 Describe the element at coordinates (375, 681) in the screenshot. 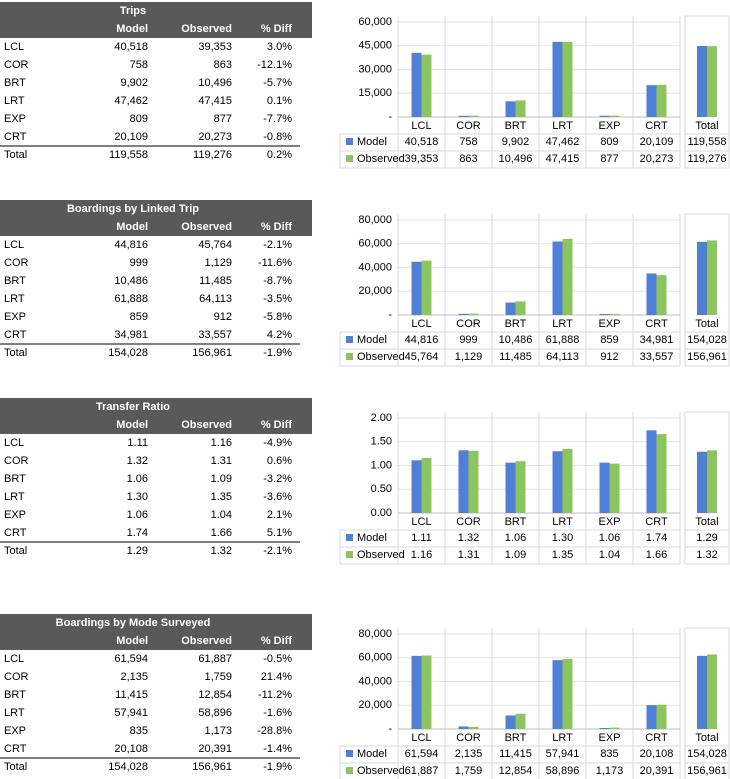

I see `y-tick-label: 40,000` at that location.